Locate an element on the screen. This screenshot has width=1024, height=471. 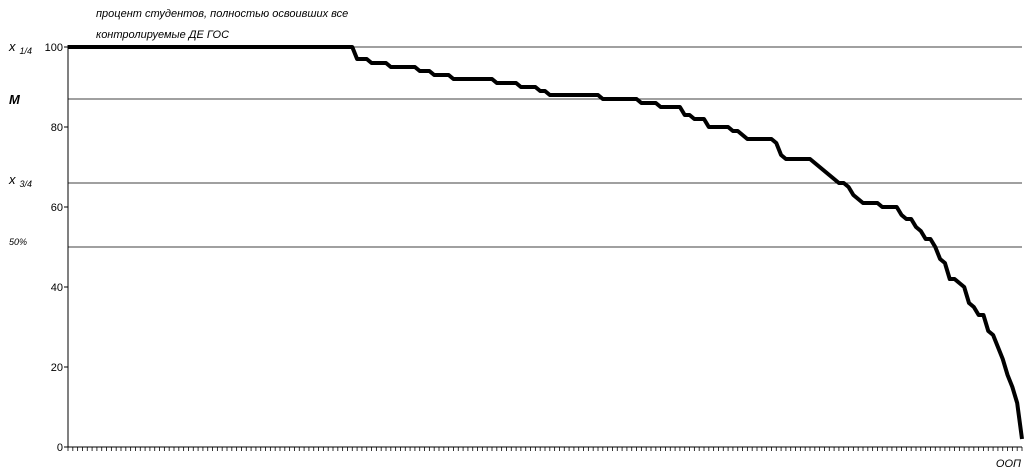
y-axis: 0 20 40 60 80 100 is located at coordinates (57, 248).